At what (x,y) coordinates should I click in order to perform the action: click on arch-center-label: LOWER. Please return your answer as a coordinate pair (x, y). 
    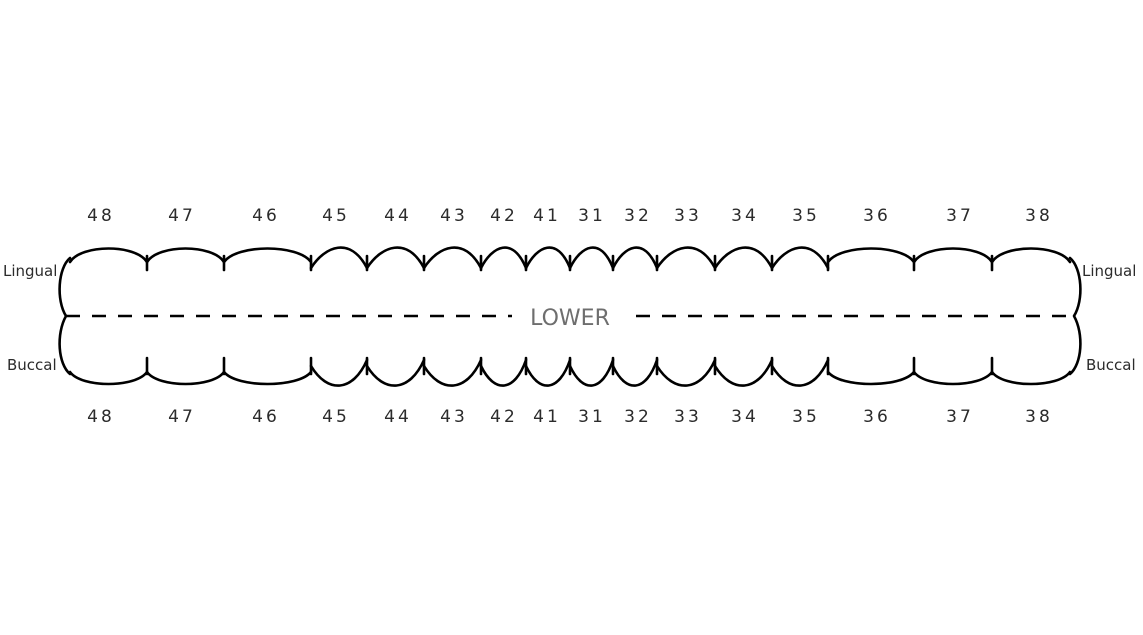
    Looking at the image, I should click on (570, 318).